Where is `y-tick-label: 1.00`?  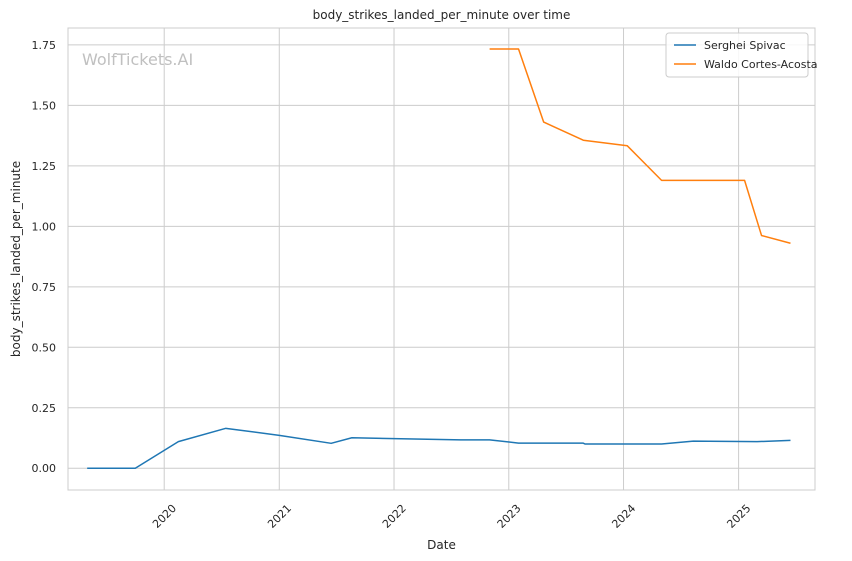
y-tick-label: 1.00 is located at coordinates (44, 226).